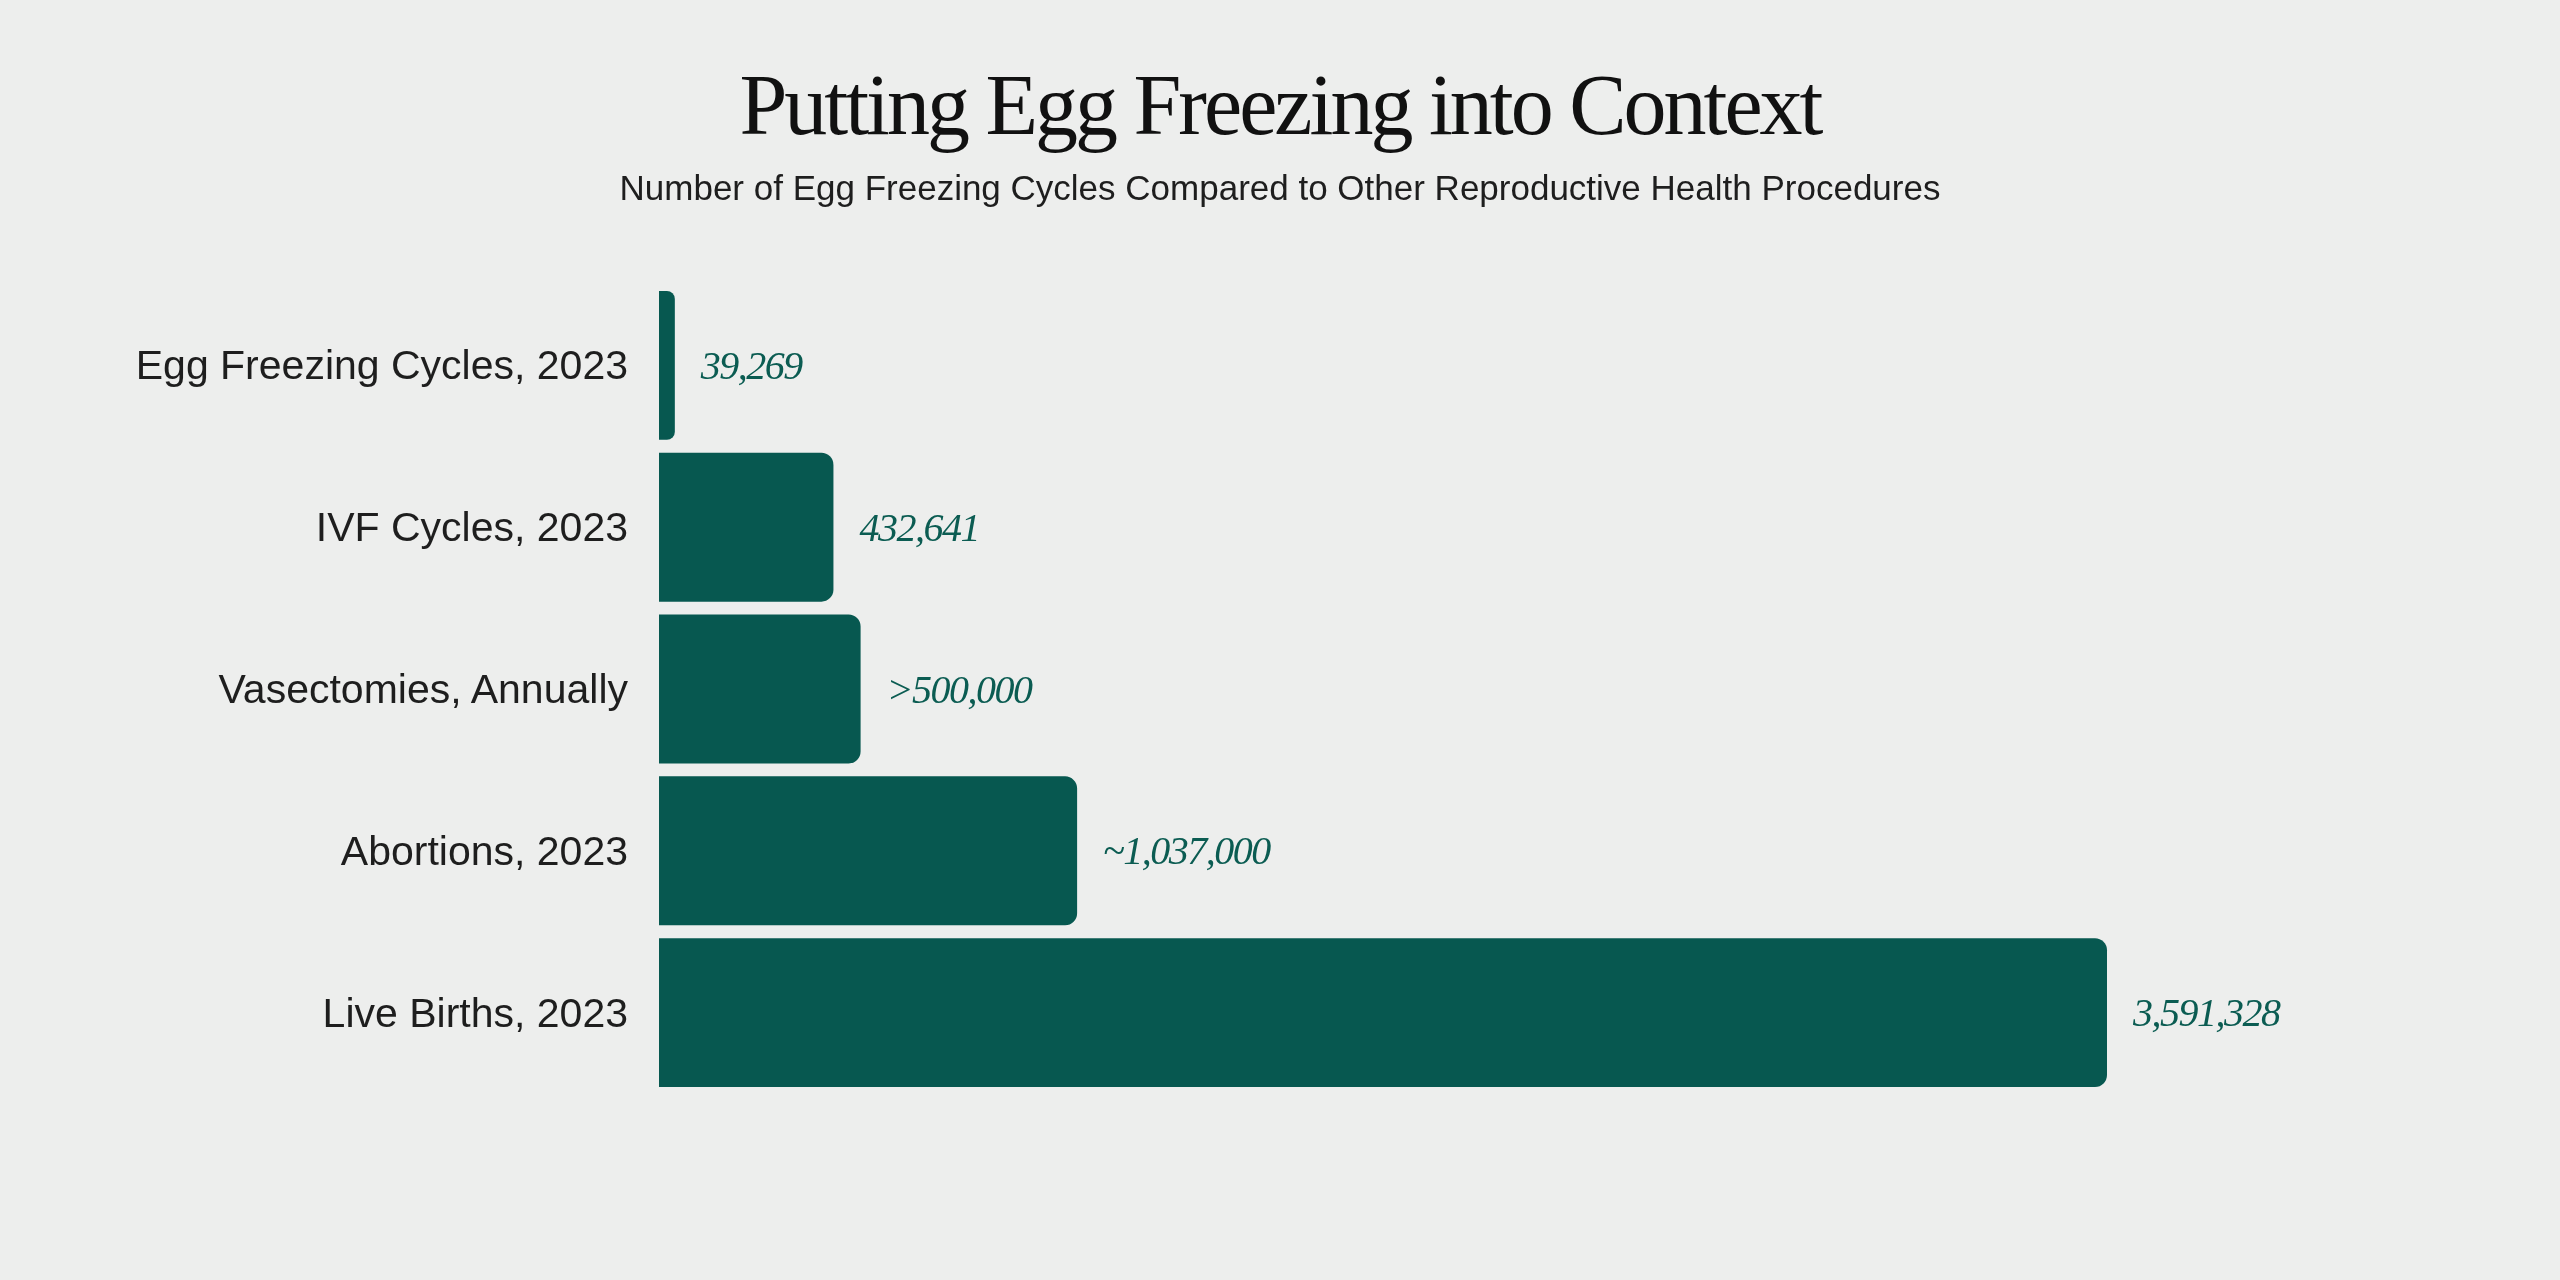  What do you see at coordinates (919, 527) in the screenshot?
I see `data-label: 432,641` at bounding box center [919, 527].